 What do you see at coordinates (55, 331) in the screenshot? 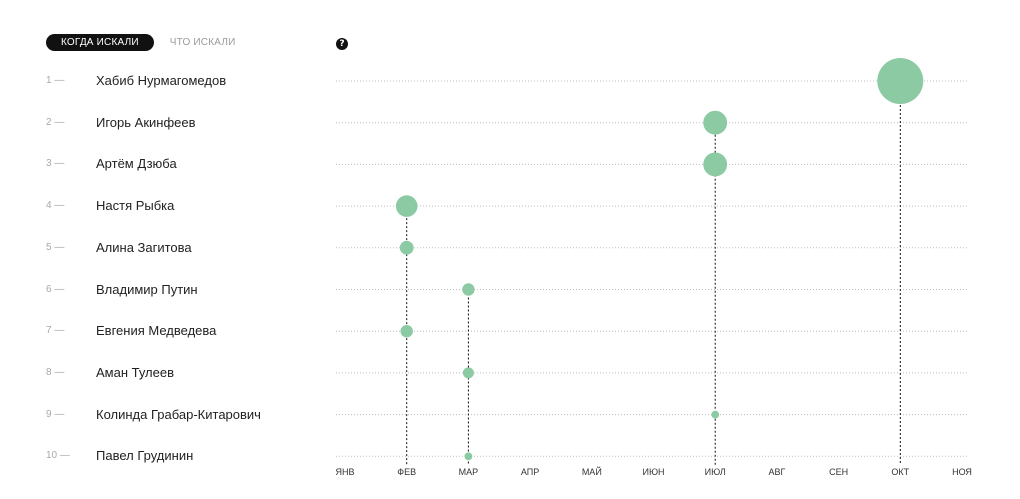
I see `rank-number: 7 —` at bounding box center [55, 331].